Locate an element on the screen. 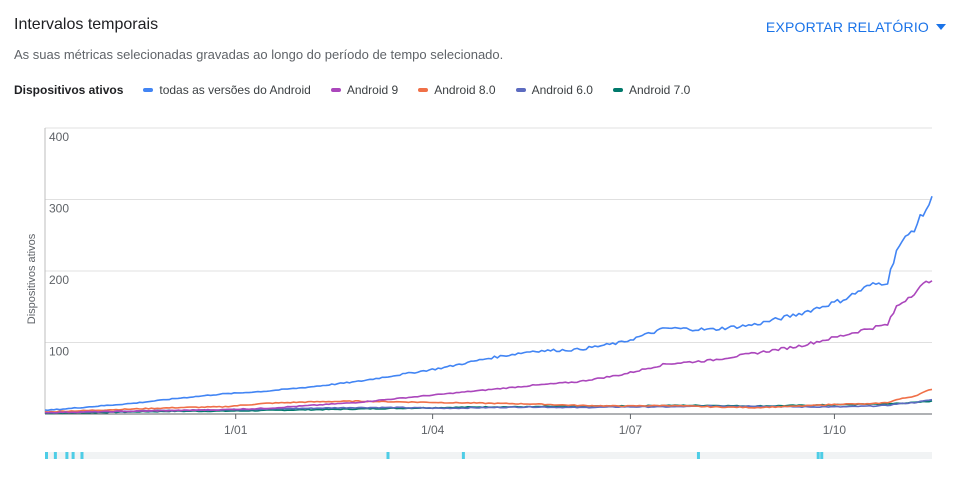 The image size is (958, 485). legend-metric-label: Dispositivos ativos is located at coordinates (69, 90).